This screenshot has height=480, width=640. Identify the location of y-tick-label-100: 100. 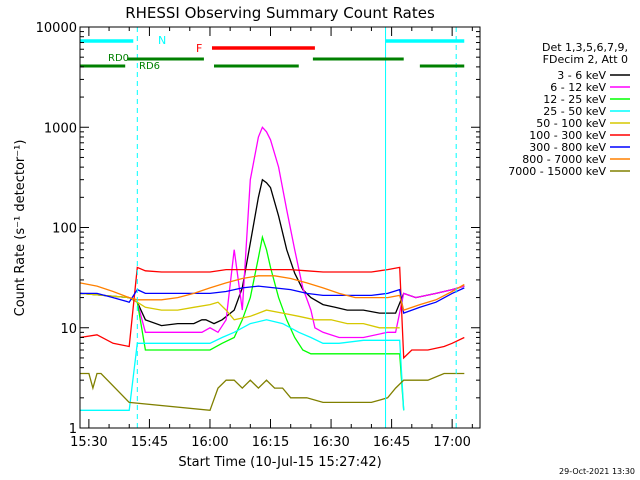
(64, 229).